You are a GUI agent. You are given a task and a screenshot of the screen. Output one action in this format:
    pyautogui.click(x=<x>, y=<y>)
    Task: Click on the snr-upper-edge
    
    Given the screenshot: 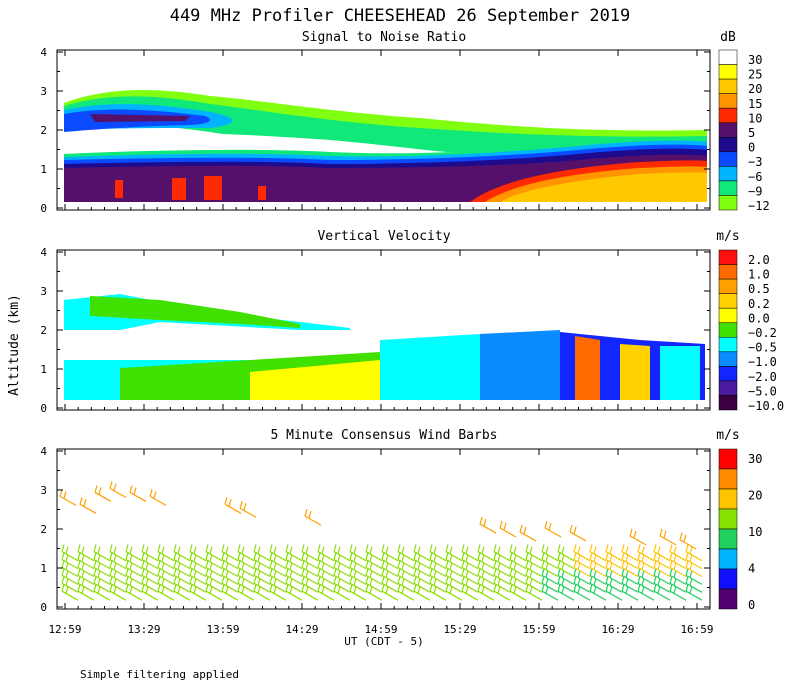 What is the action you would take?
    pyautogui.click(x=385, y=119)
    